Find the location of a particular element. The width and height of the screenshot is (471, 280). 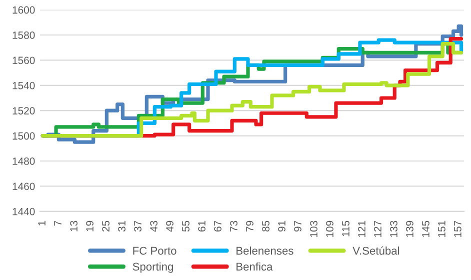

x-tick-label: 1 is located at coordinates (42, 223).